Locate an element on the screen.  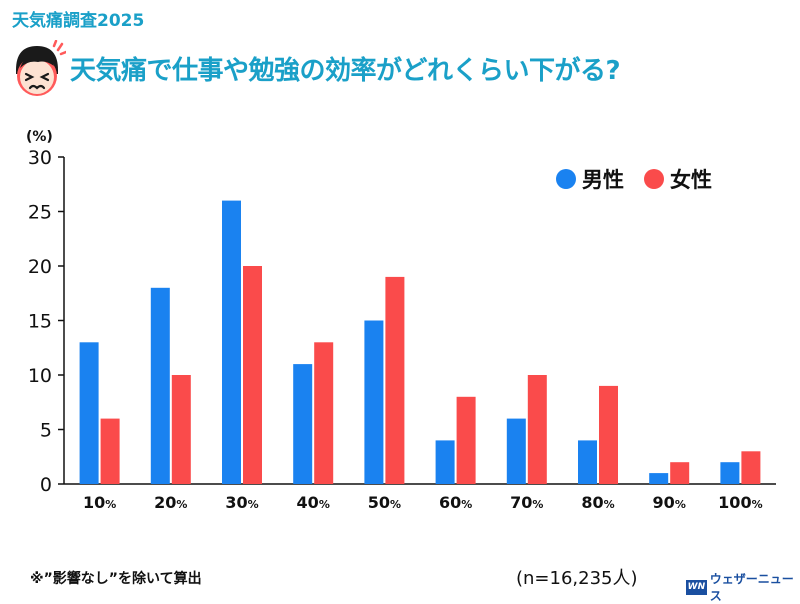
y-tick-label: 15 is located at coordinates (40, 322).